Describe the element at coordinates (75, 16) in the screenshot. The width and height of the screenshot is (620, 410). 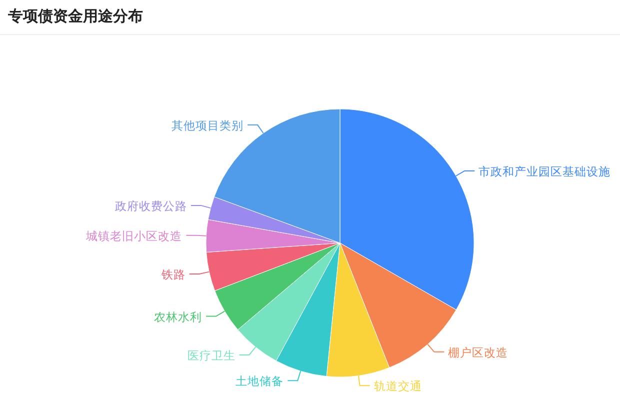
I see `chart-title: 专项债资金用途分布` at that location.